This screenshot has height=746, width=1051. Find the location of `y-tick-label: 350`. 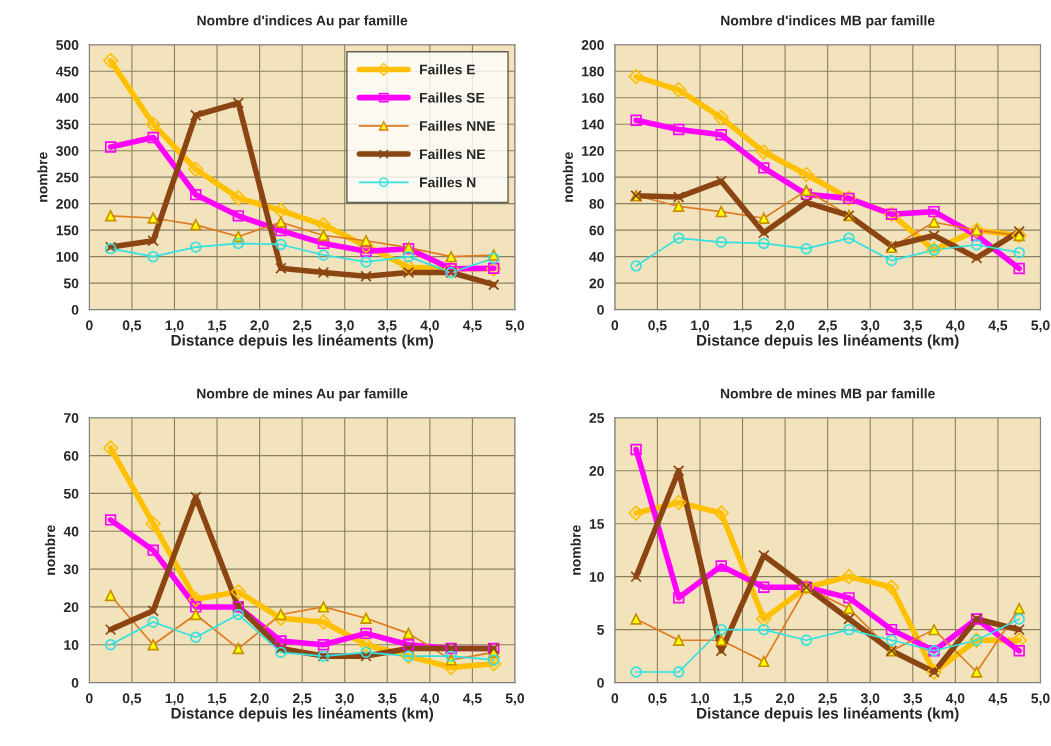

y-tick-label: 350 is located at coordinates (67, 124).